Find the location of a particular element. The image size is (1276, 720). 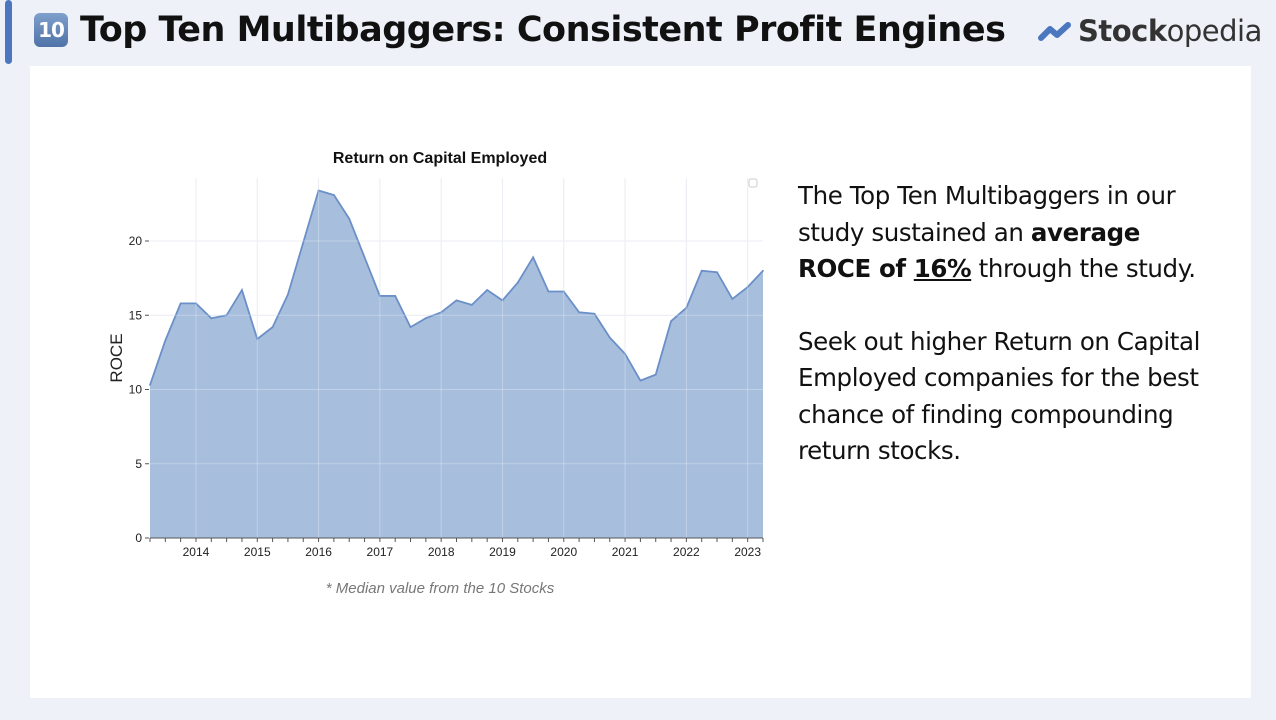

keycap-ten-icon: 10 is located at coordinates (51, 30).